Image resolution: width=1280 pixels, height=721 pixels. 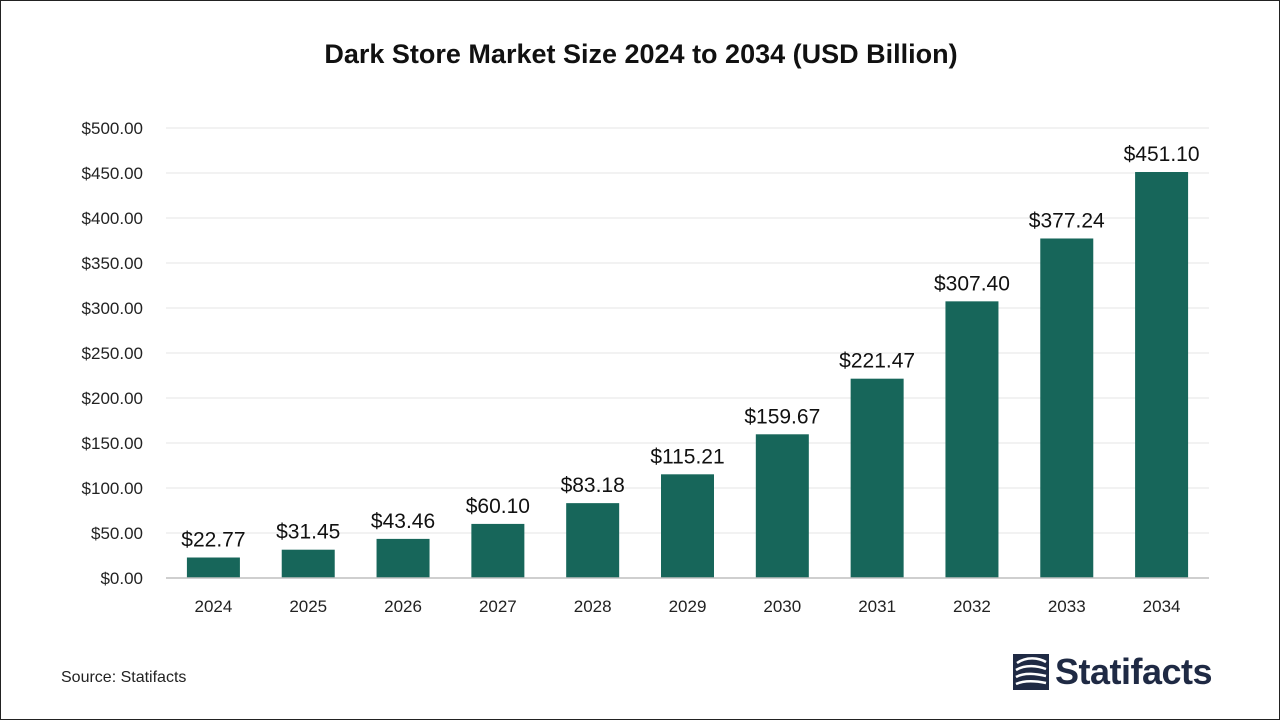 I want to click on y-tick-label: $350.00, so click(x=112, y=263).